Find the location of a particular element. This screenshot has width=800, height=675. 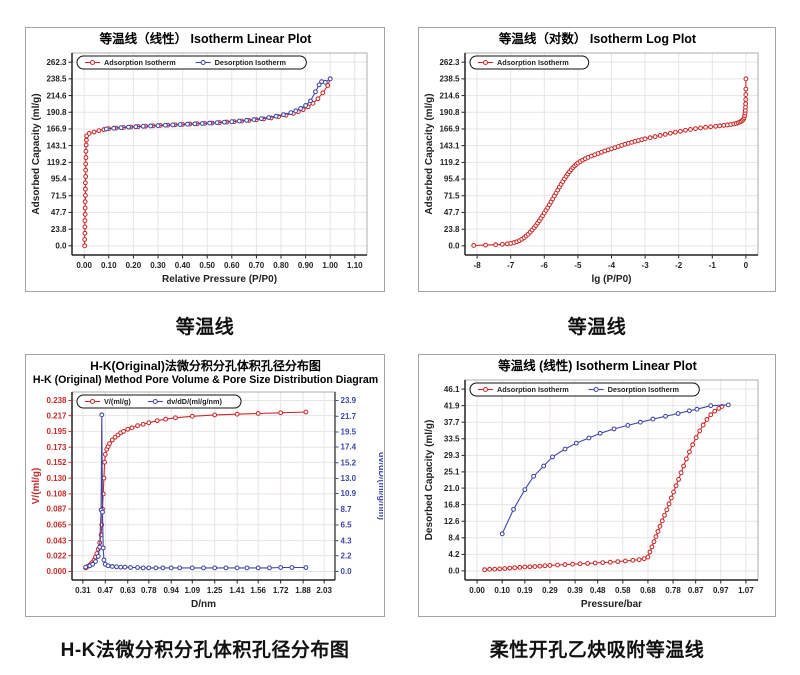

svg-text: 0.39 is located at coordinates (575, 590).